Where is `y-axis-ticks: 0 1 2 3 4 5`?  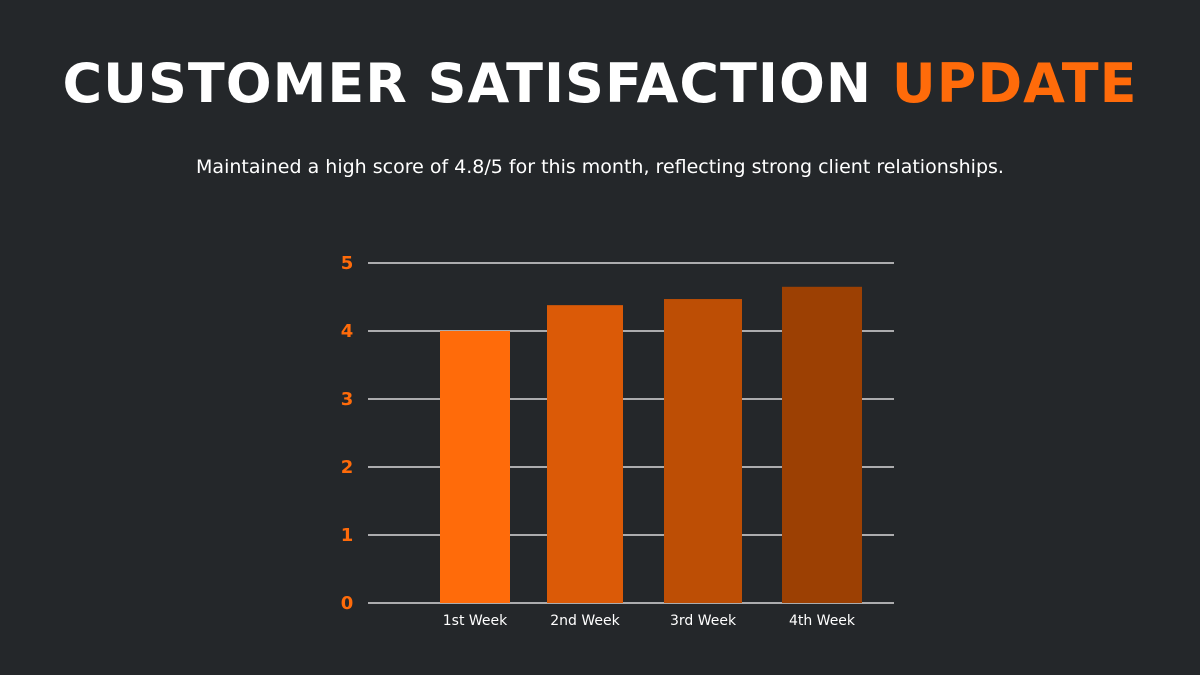 y-axis-ticks: 0 1 2 3 4 5 is located at coordinates (347, 433).